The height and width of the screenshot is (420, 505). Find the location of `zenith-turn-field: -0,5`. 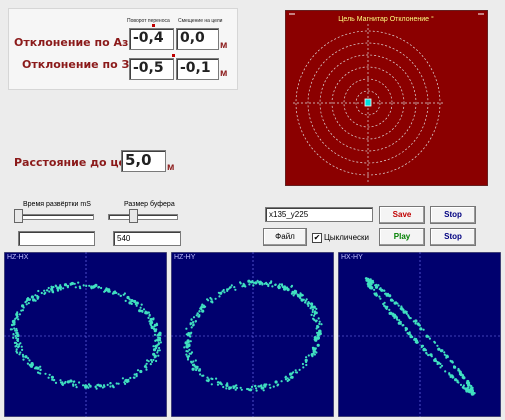

zenith-turn-field: -0,5 is located at coordinates (151, 69).